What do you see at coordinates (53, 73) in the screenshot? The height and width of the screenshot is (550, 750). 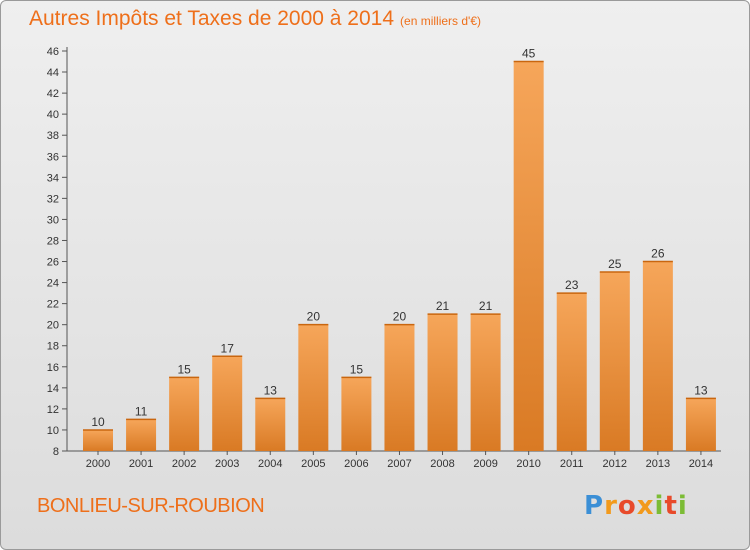 I see `y-tick-label: 44` at bounding box center [53, 73].